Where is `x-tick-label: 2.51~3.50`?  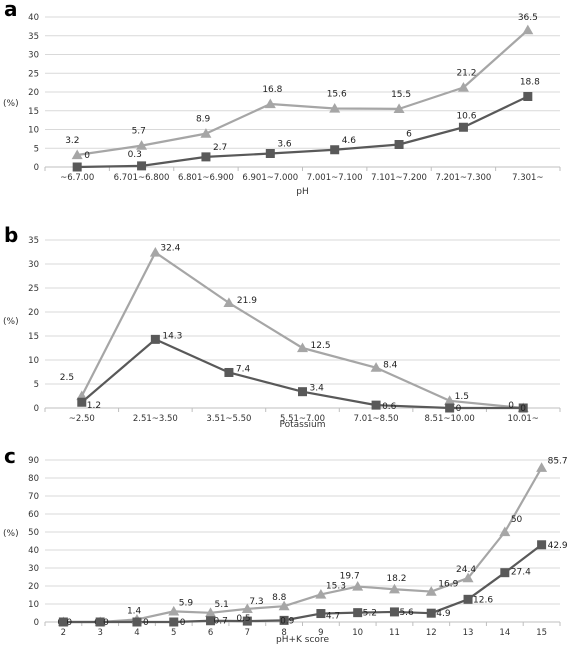 x-tick-label: 2.51~3.50 is located at coordinates (155, 419).